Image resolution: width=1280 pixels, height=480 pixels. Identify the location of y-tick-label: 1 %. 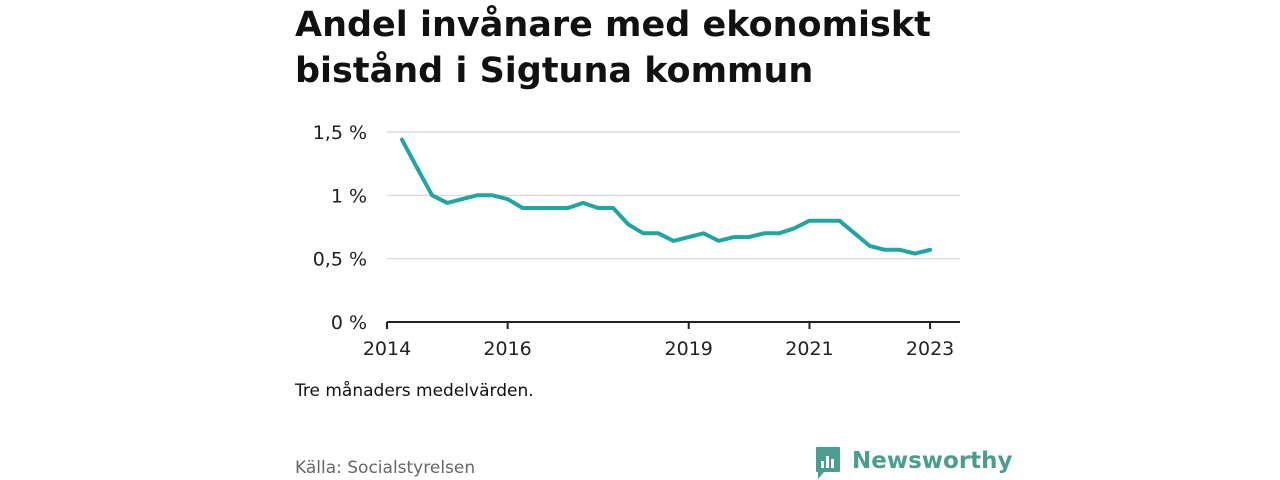
(349, 196).